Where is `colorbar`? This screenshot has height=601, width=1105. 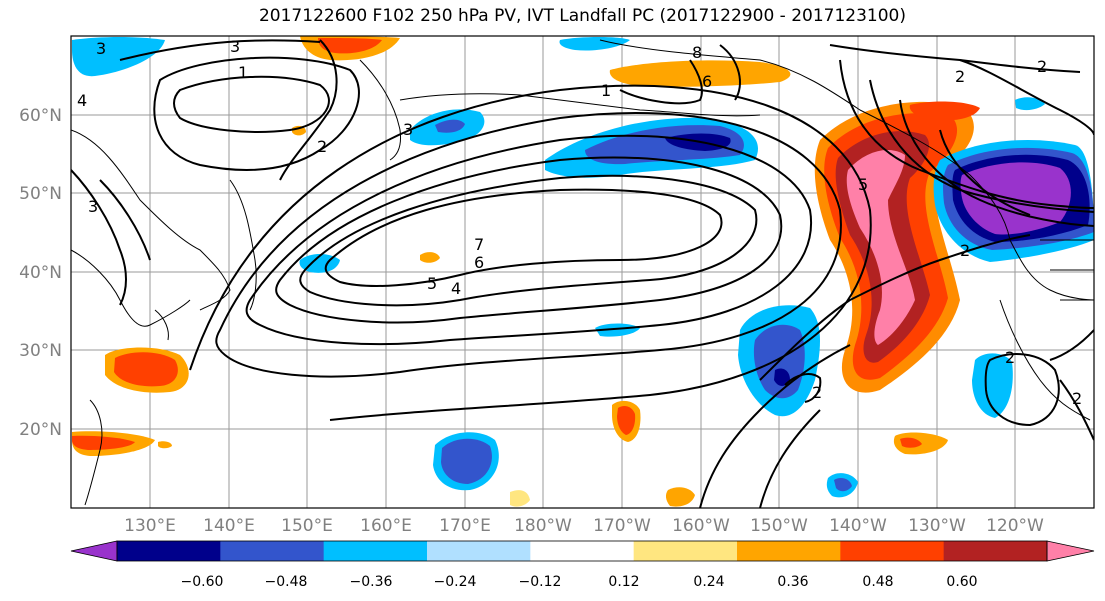 colorbar is located at coordinates (582, 551).